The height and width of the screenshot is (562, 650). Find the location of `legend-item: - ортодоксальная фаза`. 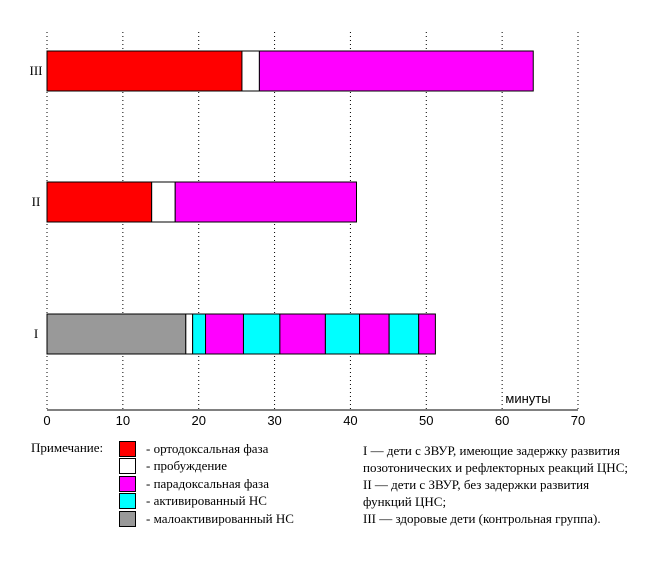

legend-item: - ортодоксальная фаза is located at coordinates (206, 449).